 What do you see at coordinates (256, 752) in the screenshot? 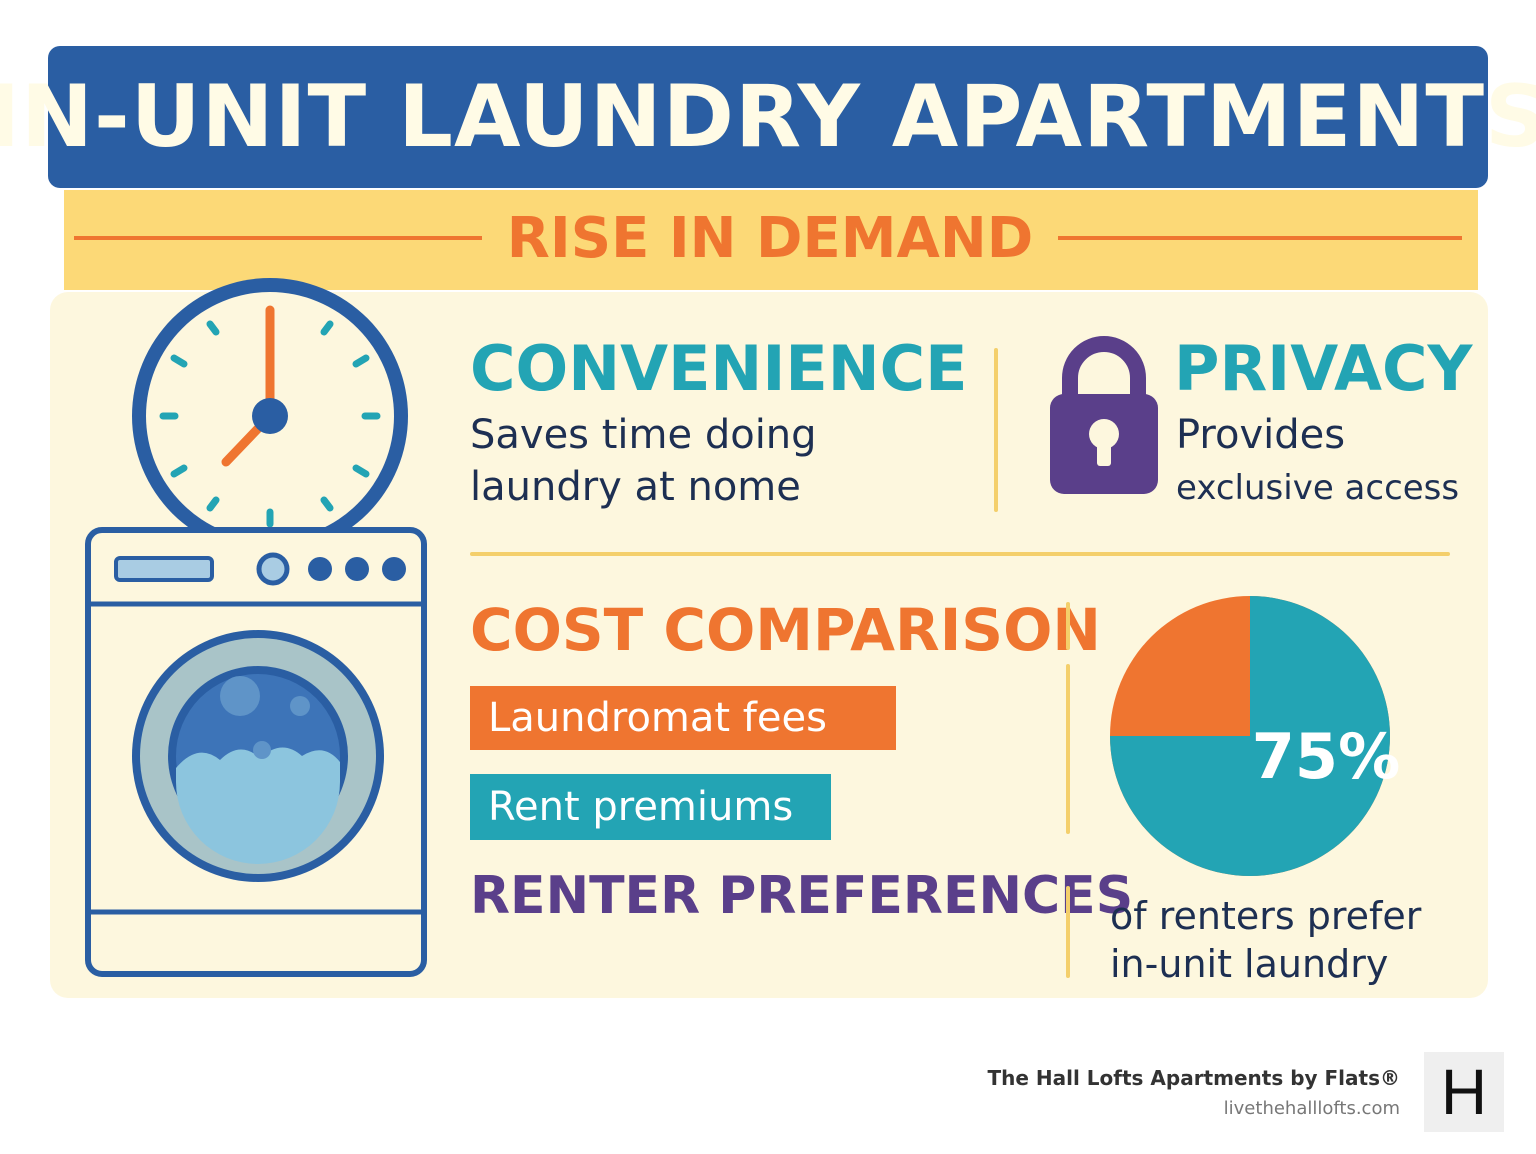
I see `washer-body` at bounding box center [256, 752].